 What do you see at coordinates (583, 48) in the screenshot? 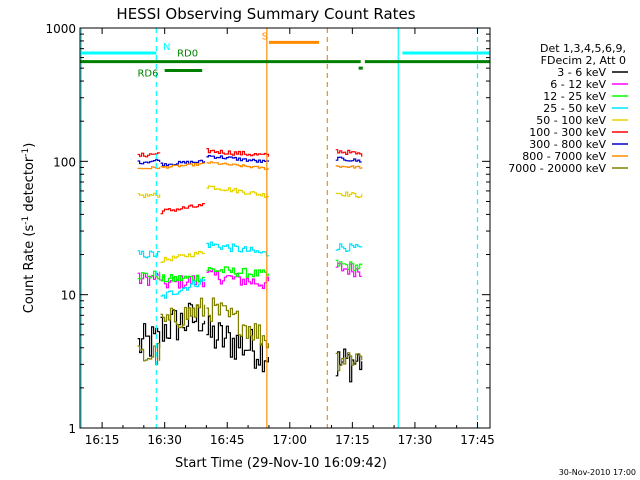
I see `legend-header-1: Det 1,3,4,5,6,9,` at bounding box center [583, 48].